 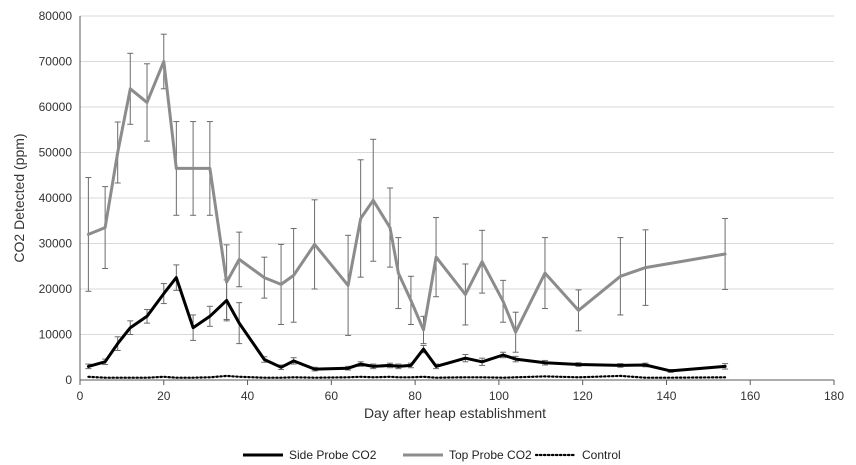 I want to click on legend-label-2: Control, so click(x=601, y=455).